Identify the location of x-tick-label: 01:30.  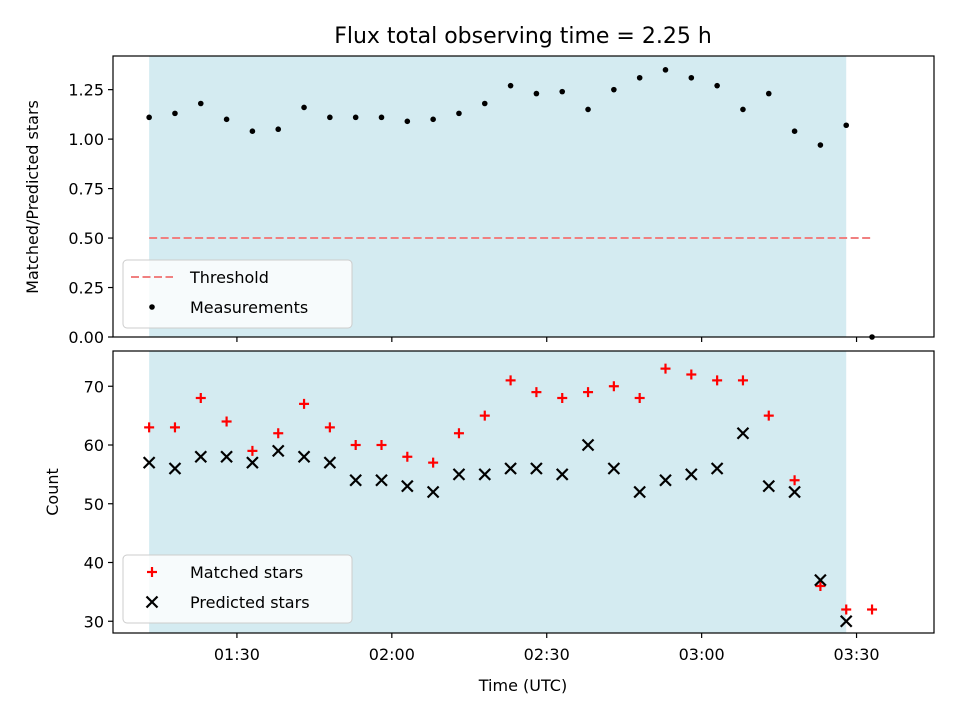
(237, 654).